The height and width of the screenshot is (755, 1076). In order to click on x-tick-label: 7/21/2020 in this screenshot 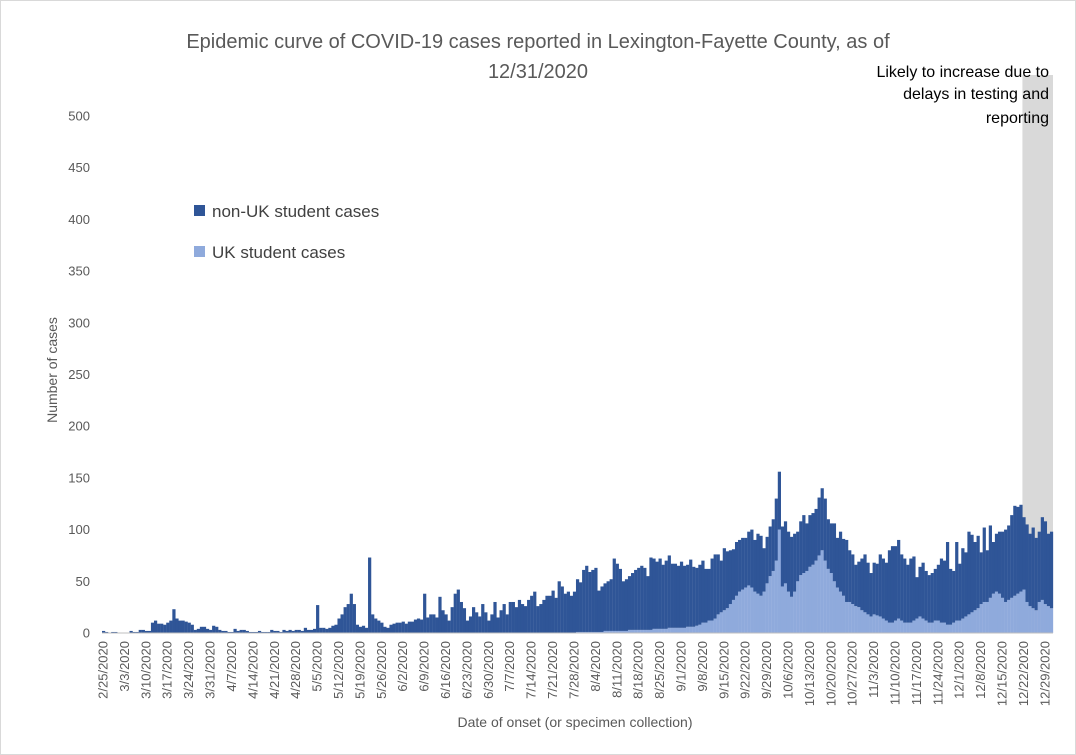, I will do `click(552, 670)`.